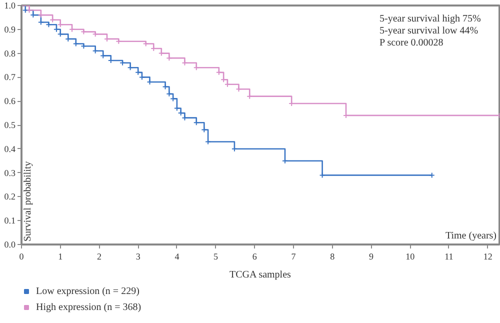  I want to click on y-tick-label: 0.8, so click(10, 53).